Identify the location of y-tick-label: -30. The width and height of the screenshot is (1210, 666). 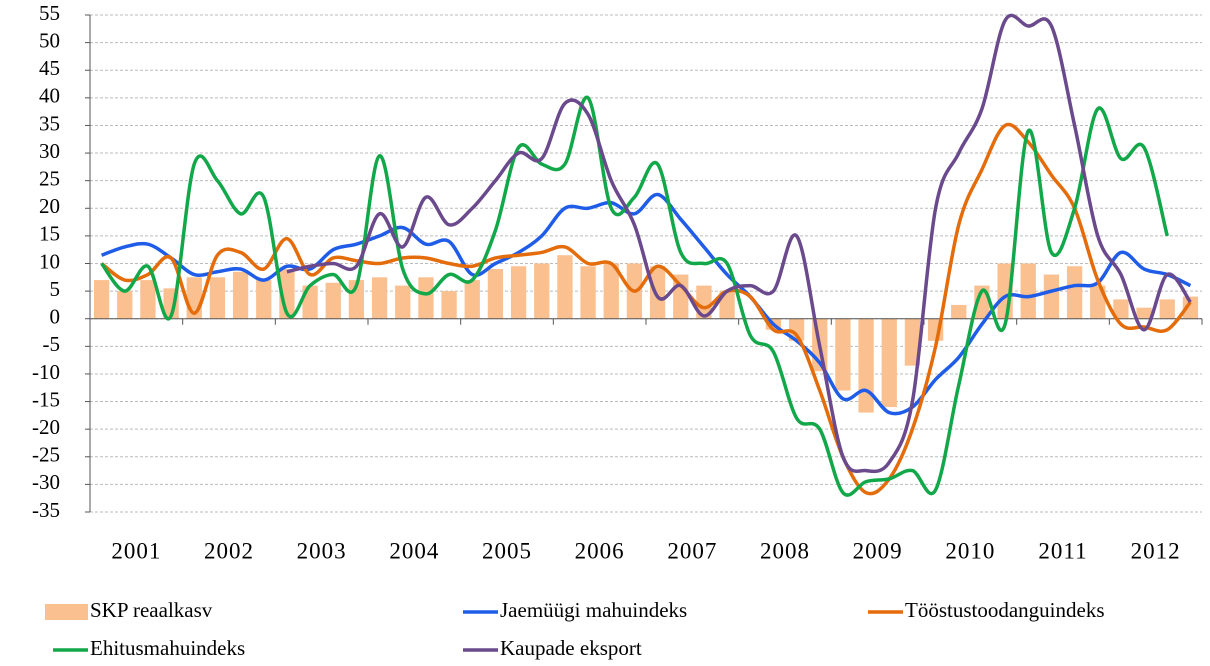
(46, 482).